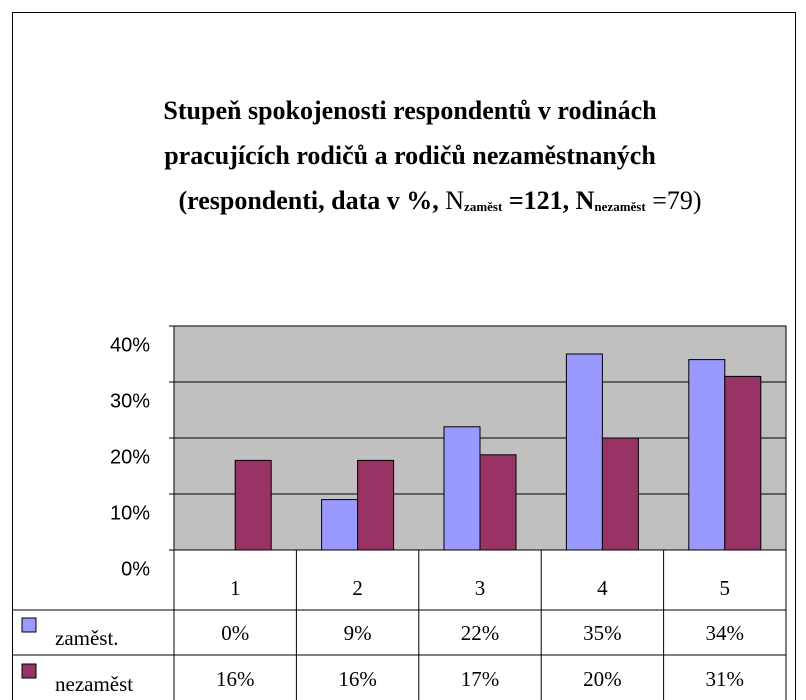 Image resolution: width=806 pixels, height=700 pixels. I want to click on legend-label: nezaměst, so click(94, 684).